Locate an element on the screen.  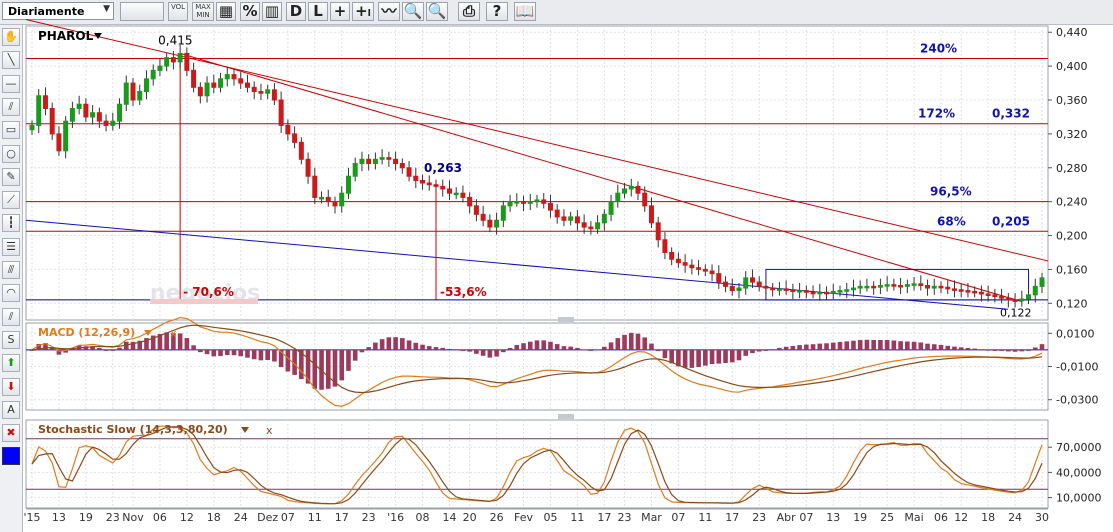
book-button: 📖 is located at coordinates (525, 11).